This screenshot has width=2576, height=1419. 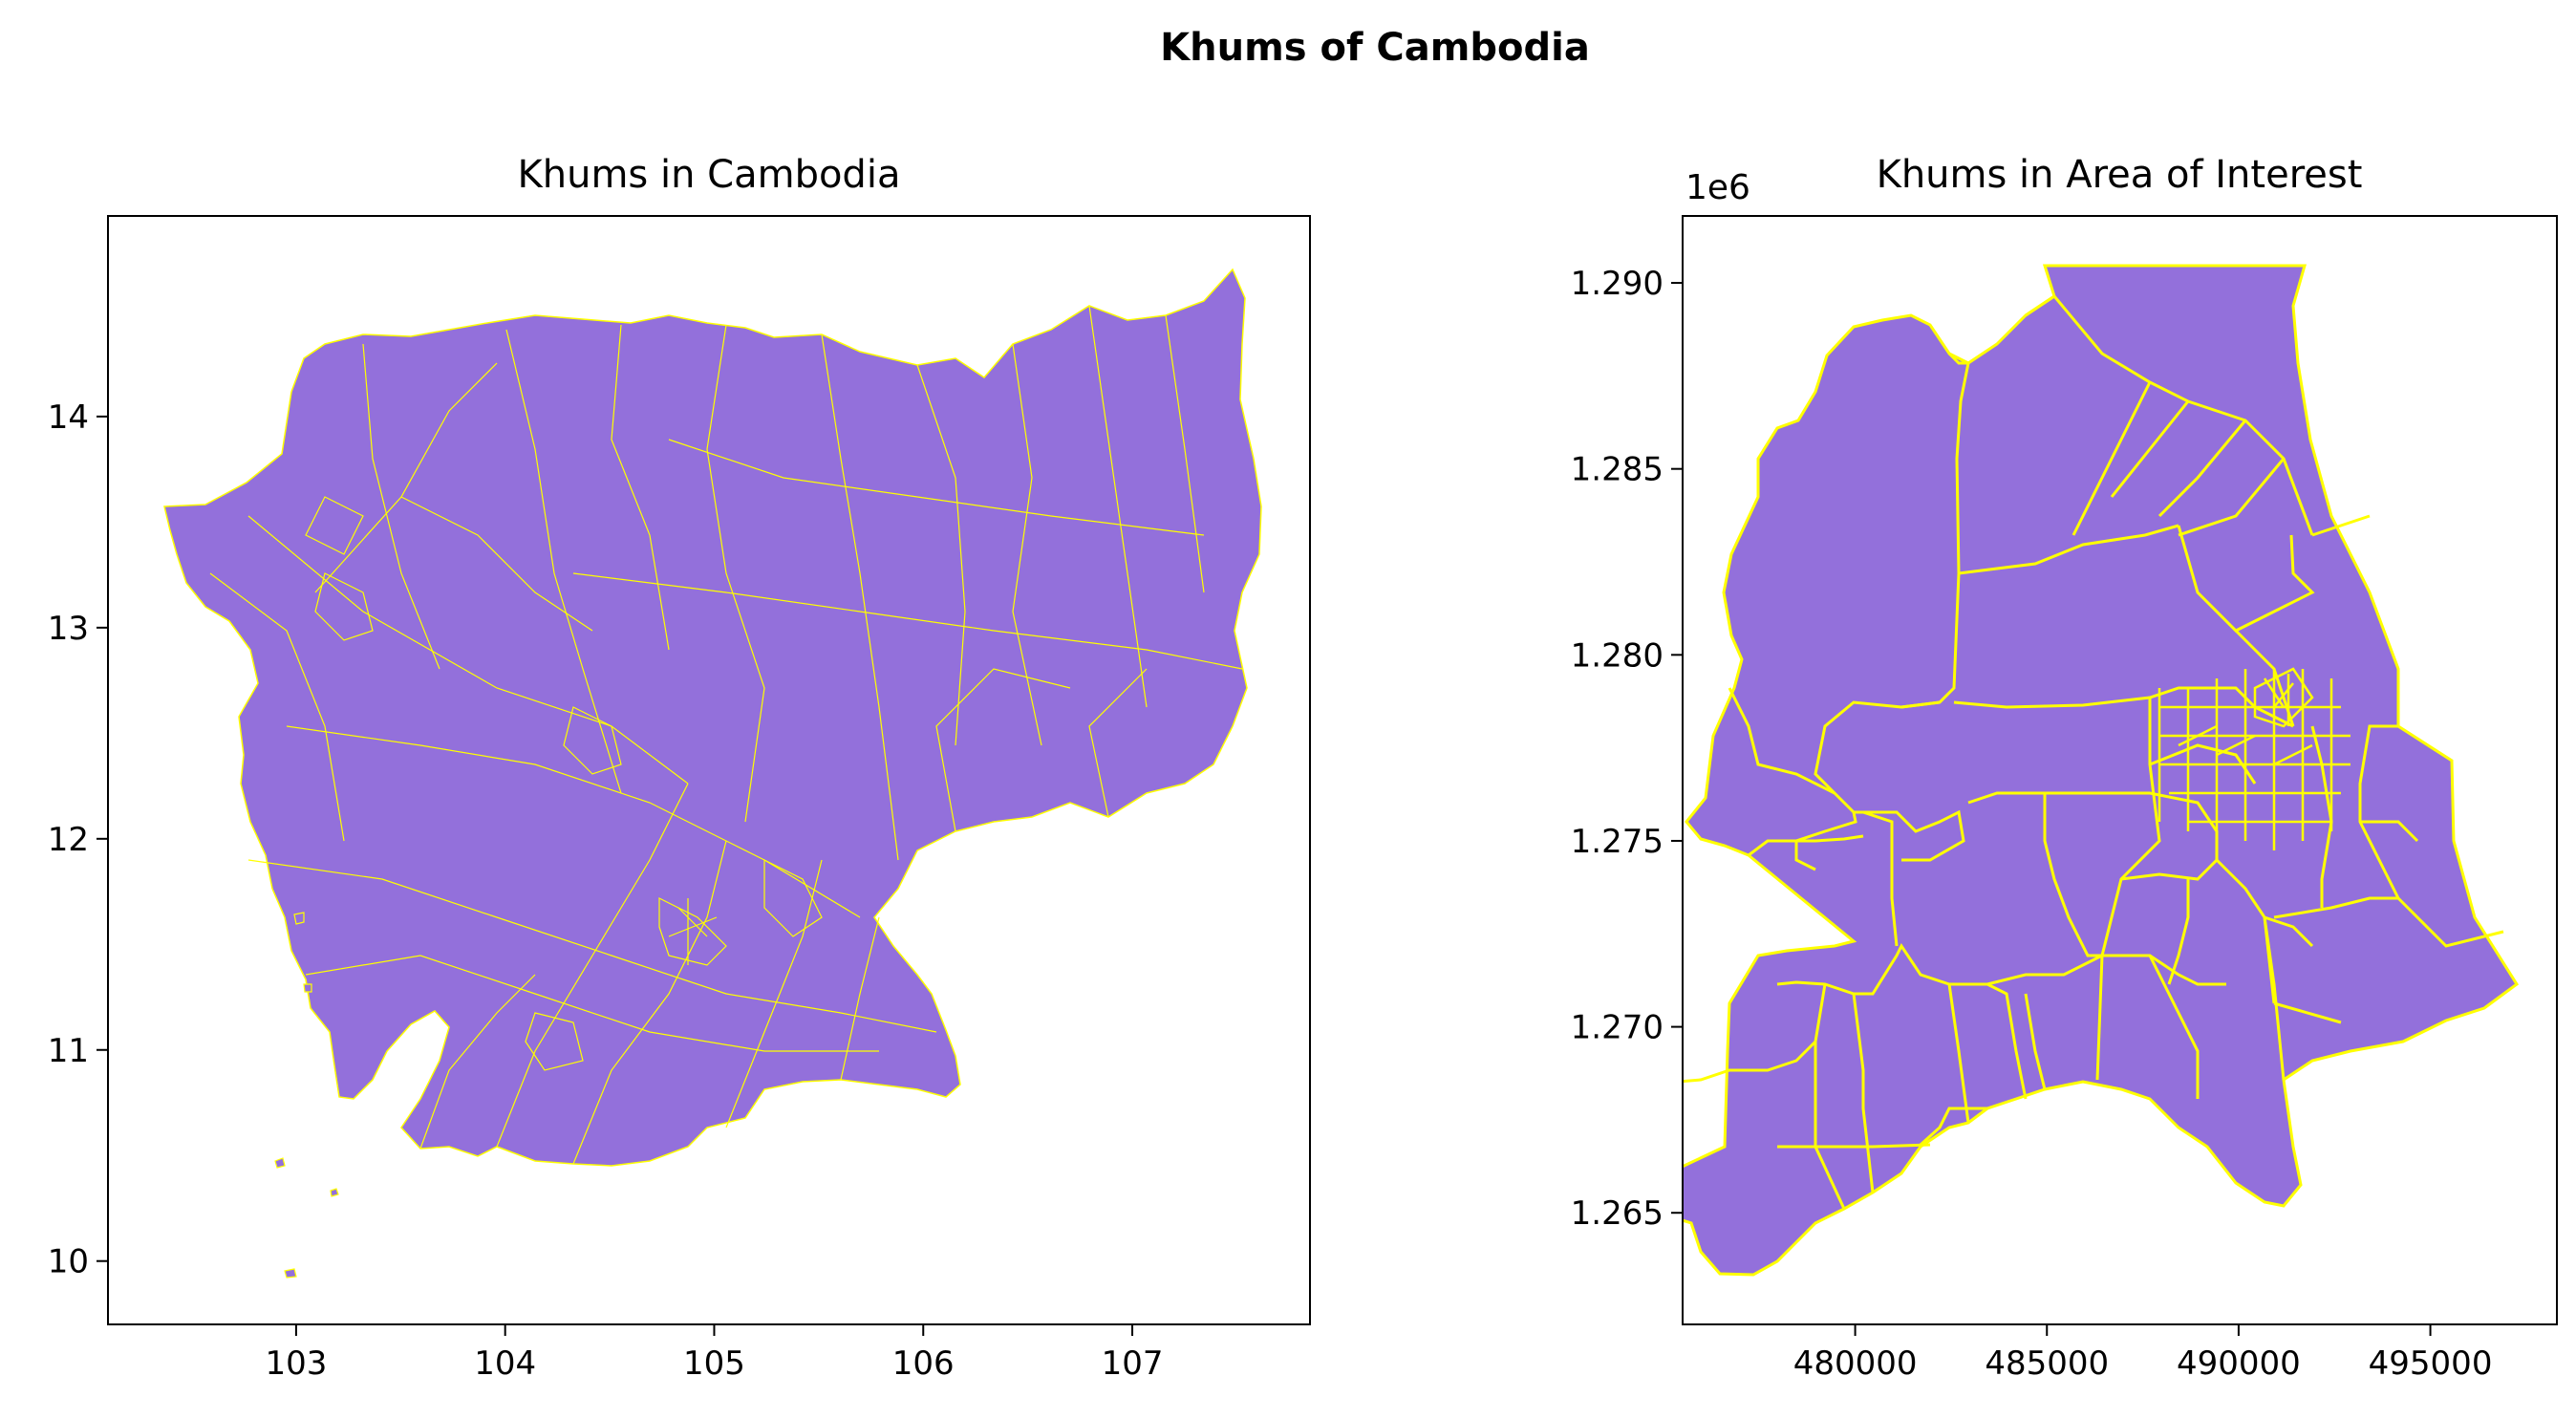 What do you see at coordinates (2431, 1364) in the screenshot?
I see `x-tick-label-aoi: 495000` at bounding box center [2431, 1364].